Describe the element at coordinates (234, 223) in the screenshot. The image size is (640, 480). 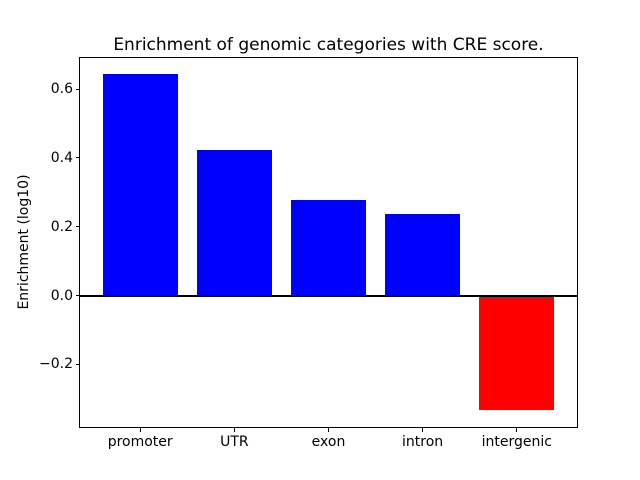
I see `bar-UTR` at that location.